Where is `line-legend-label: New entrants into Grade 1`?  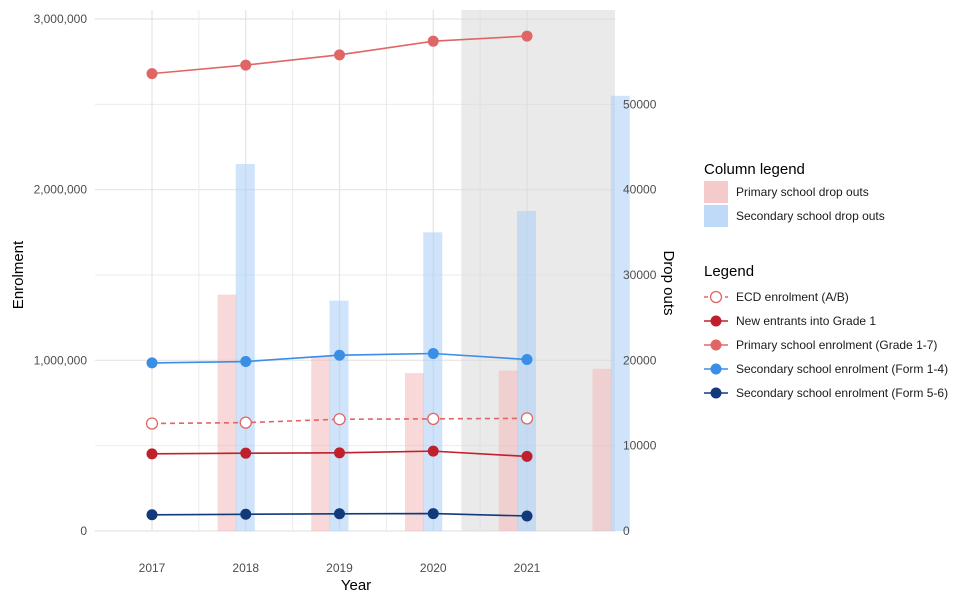 line-legend-label: New entrants into Grade 1 is located at coordinates (806, 321).